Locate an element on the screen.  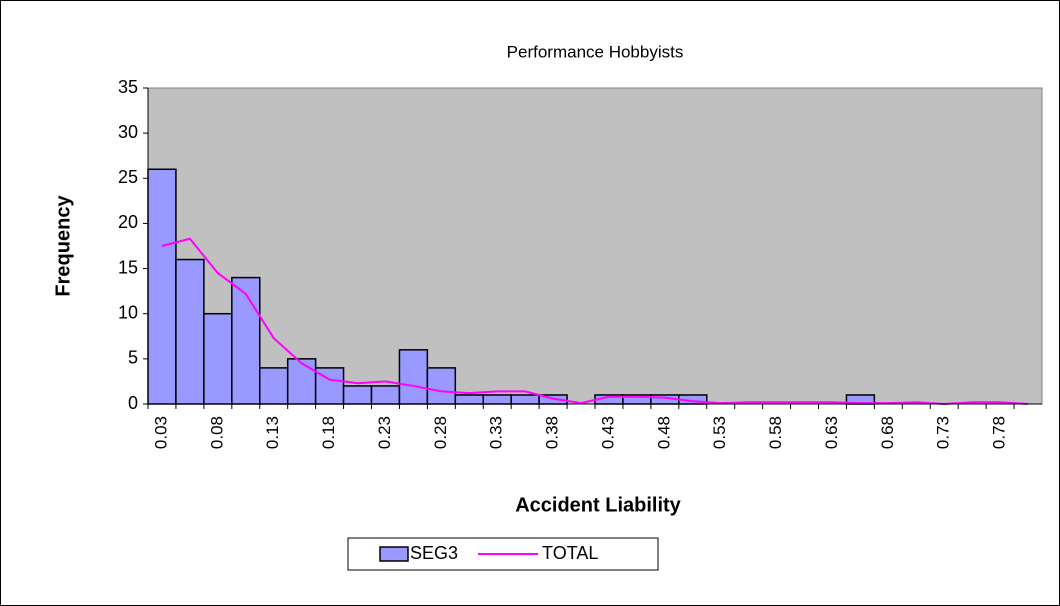
x-tick-label: 0.53 is located at coordinates (719, 432).